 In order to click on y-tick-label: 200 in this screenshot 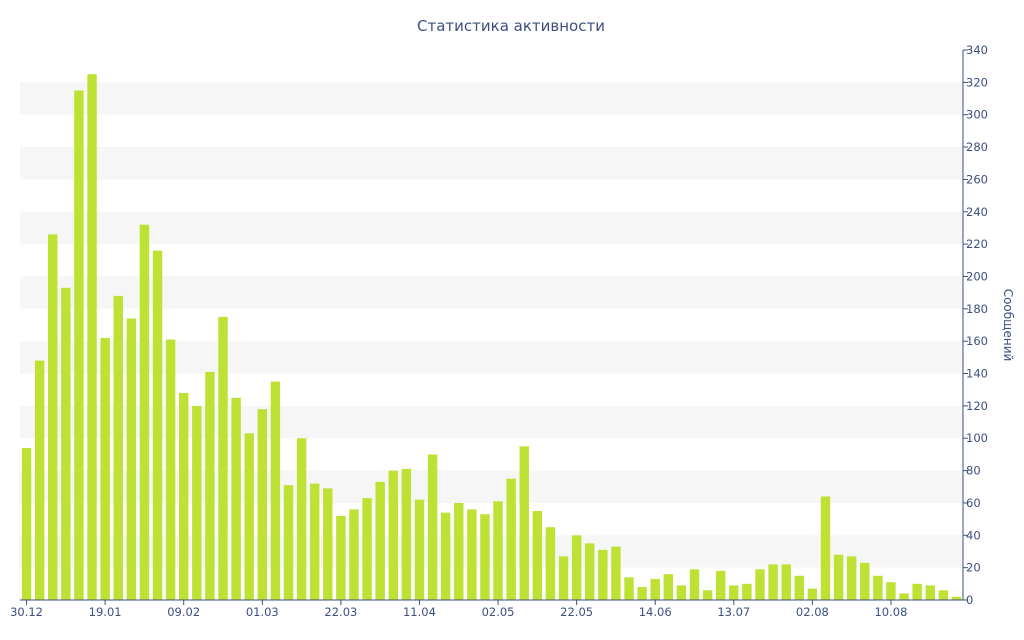, I will do `click(977, 276)`.